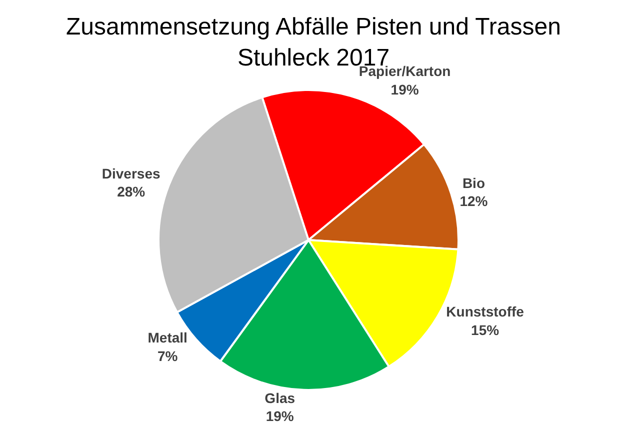 This screenshot has width=627, height=430. What do you see at coordinates (280, 398) in the screenshot?
I see `slice-label: Glas` at bounding box center [280, 398].